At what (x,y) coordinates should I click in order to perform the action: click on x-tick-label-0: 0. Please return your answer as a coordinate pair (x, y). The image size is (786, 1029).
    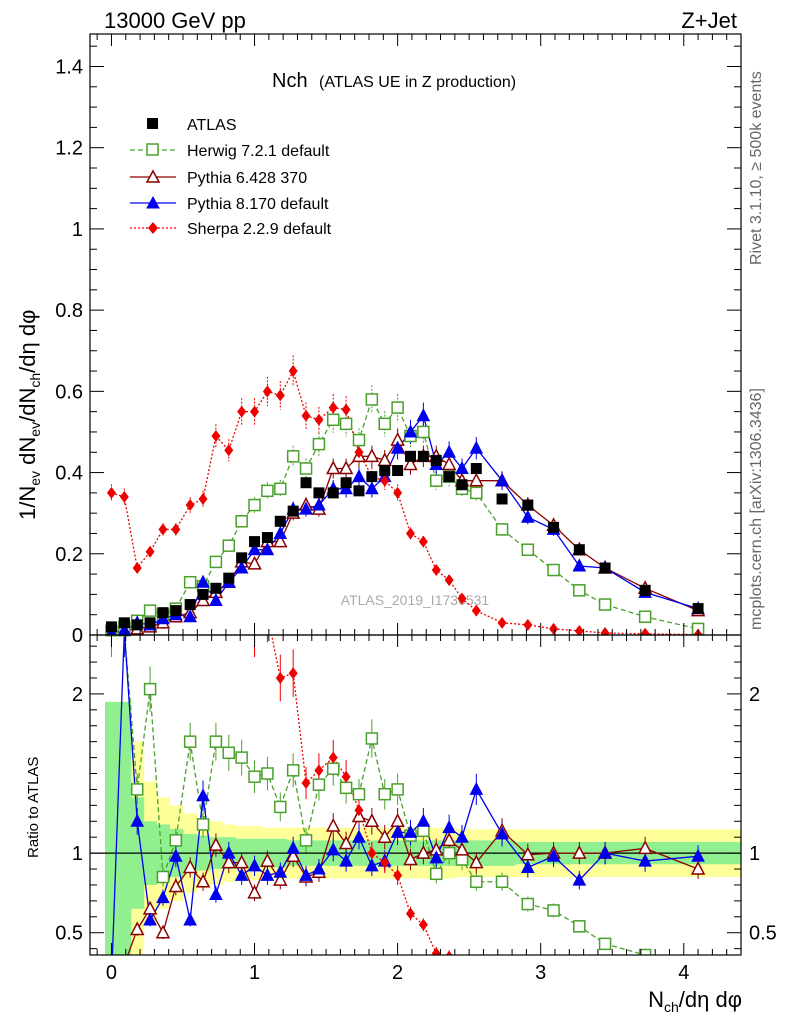
    Looking at the image, I should click on (111, 973).